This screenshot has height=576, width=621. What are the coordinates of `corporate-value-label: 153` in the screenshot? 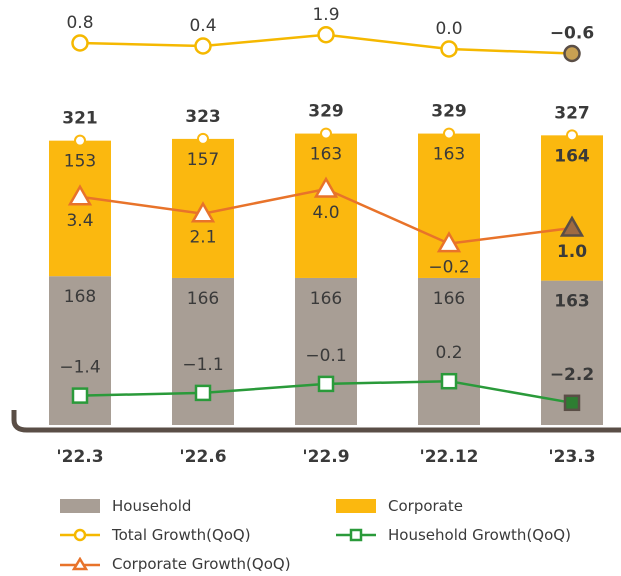 It's located at (80, 162).